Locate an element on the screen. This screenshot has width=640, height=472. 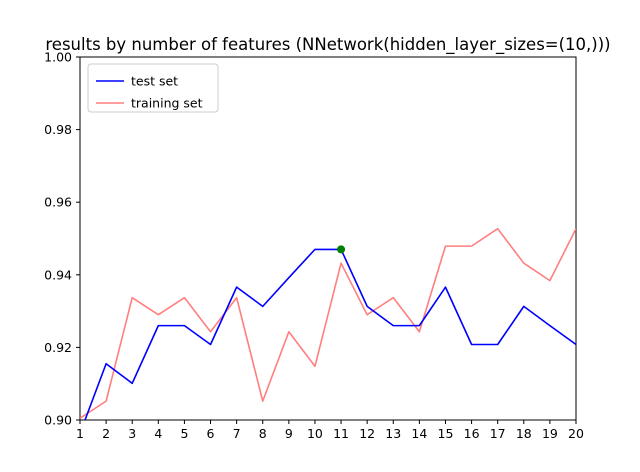
x-tick-label: 12 is located at coordinates (367, 433).